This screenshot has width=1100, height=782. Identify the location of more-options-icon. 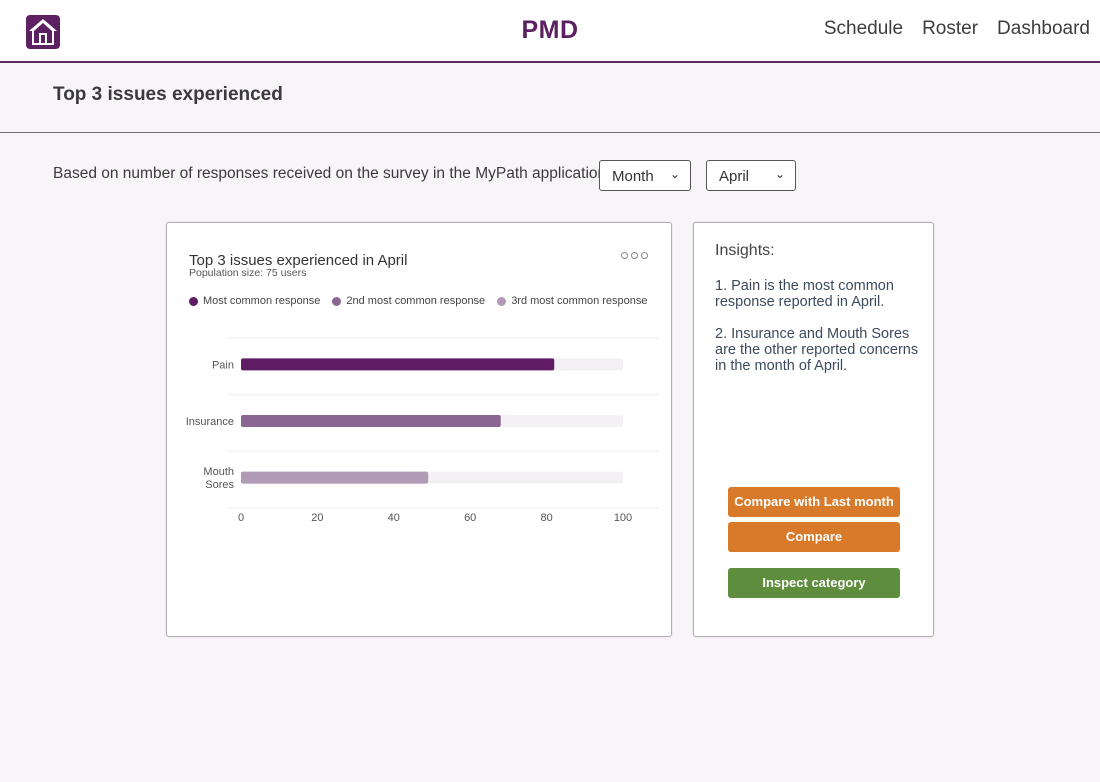
(634, 255).